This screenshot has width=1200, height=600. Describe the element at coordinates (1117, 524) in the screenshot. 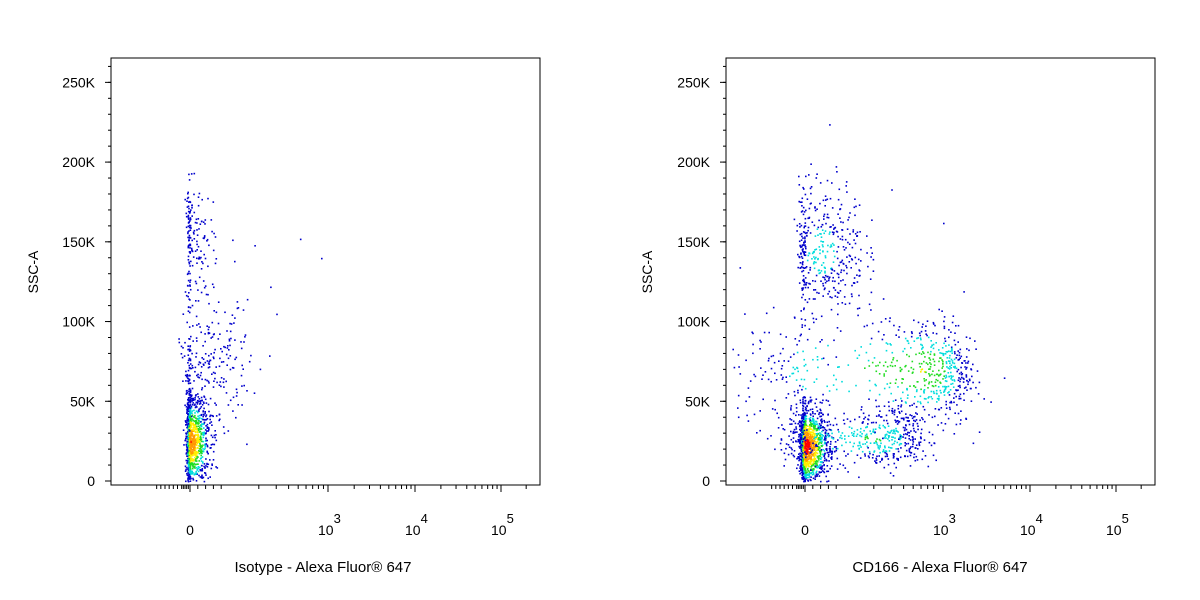

I see `x-tick-label: 105` at that location.